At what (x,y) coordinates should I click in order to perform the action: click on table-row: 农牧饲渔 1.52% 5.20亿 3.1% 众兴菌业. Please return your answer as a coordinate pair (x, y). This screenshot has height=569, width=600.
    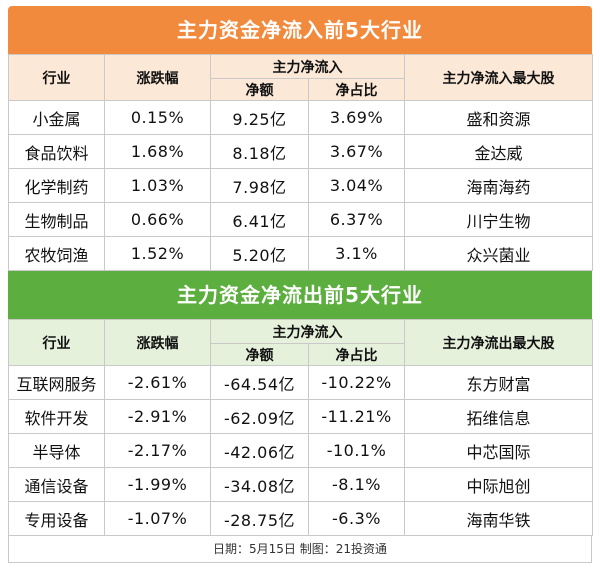
    Looking at the image, I should click on (300, 253).